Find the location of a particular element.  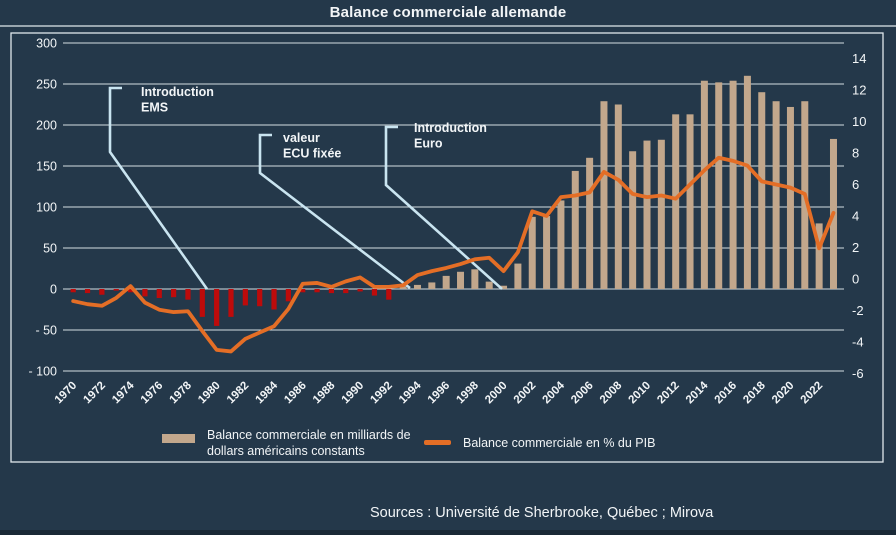

left-axis-tick-label: 250 is located at coordinates (46, 85).